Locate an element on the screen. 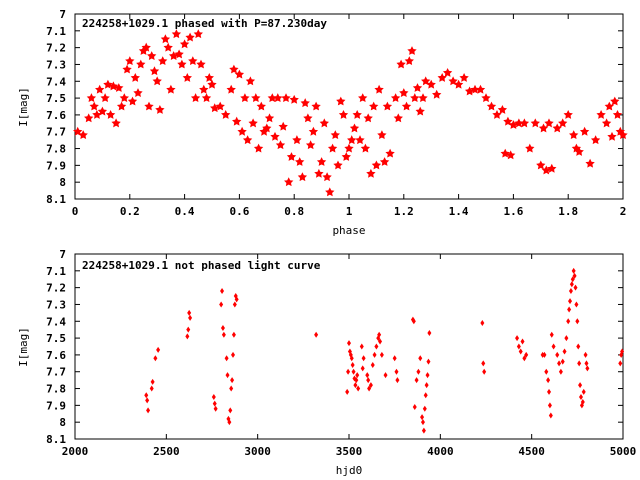 This screenshot has height=480, width=640. x-tick-label: 0.8 is located at coordinates (294, 211).